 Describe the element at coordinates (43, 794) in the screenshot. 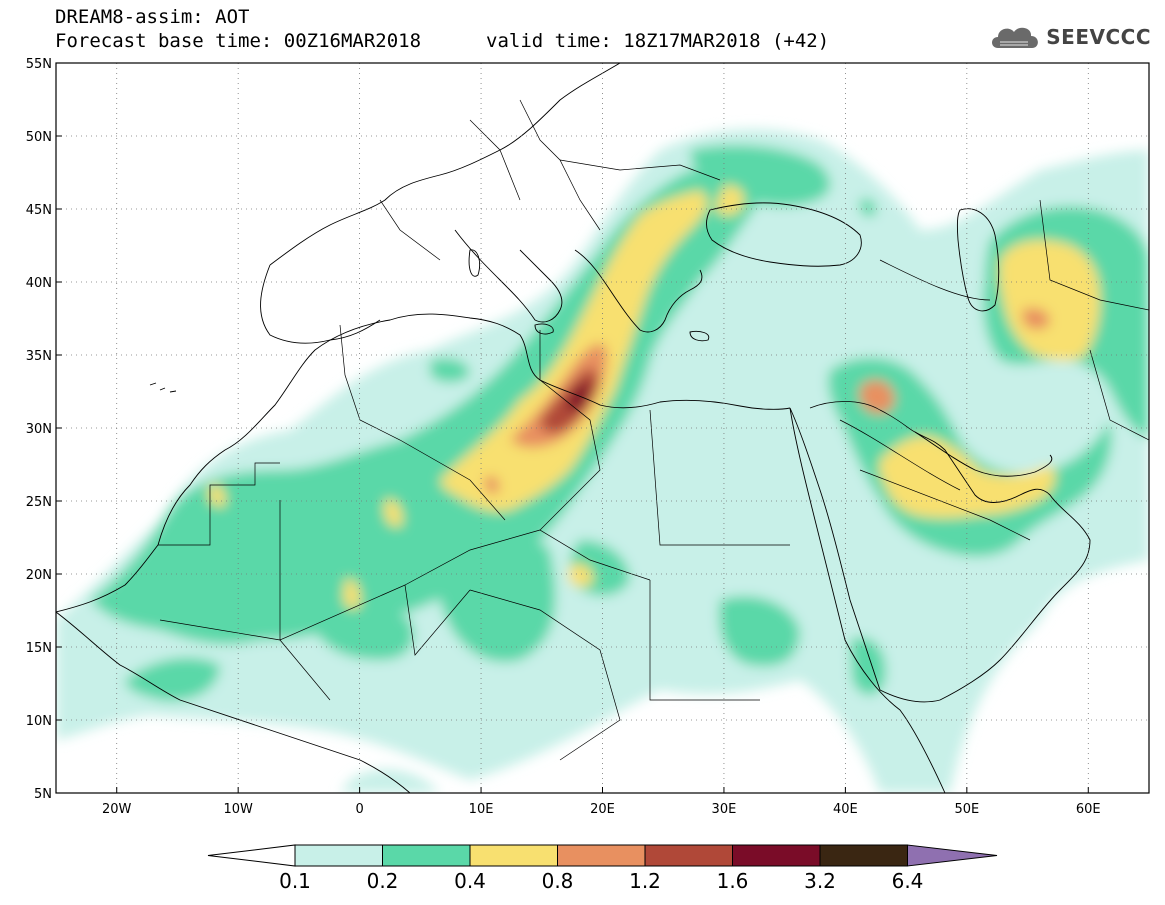

I see `lat-label: 5N` at that location.